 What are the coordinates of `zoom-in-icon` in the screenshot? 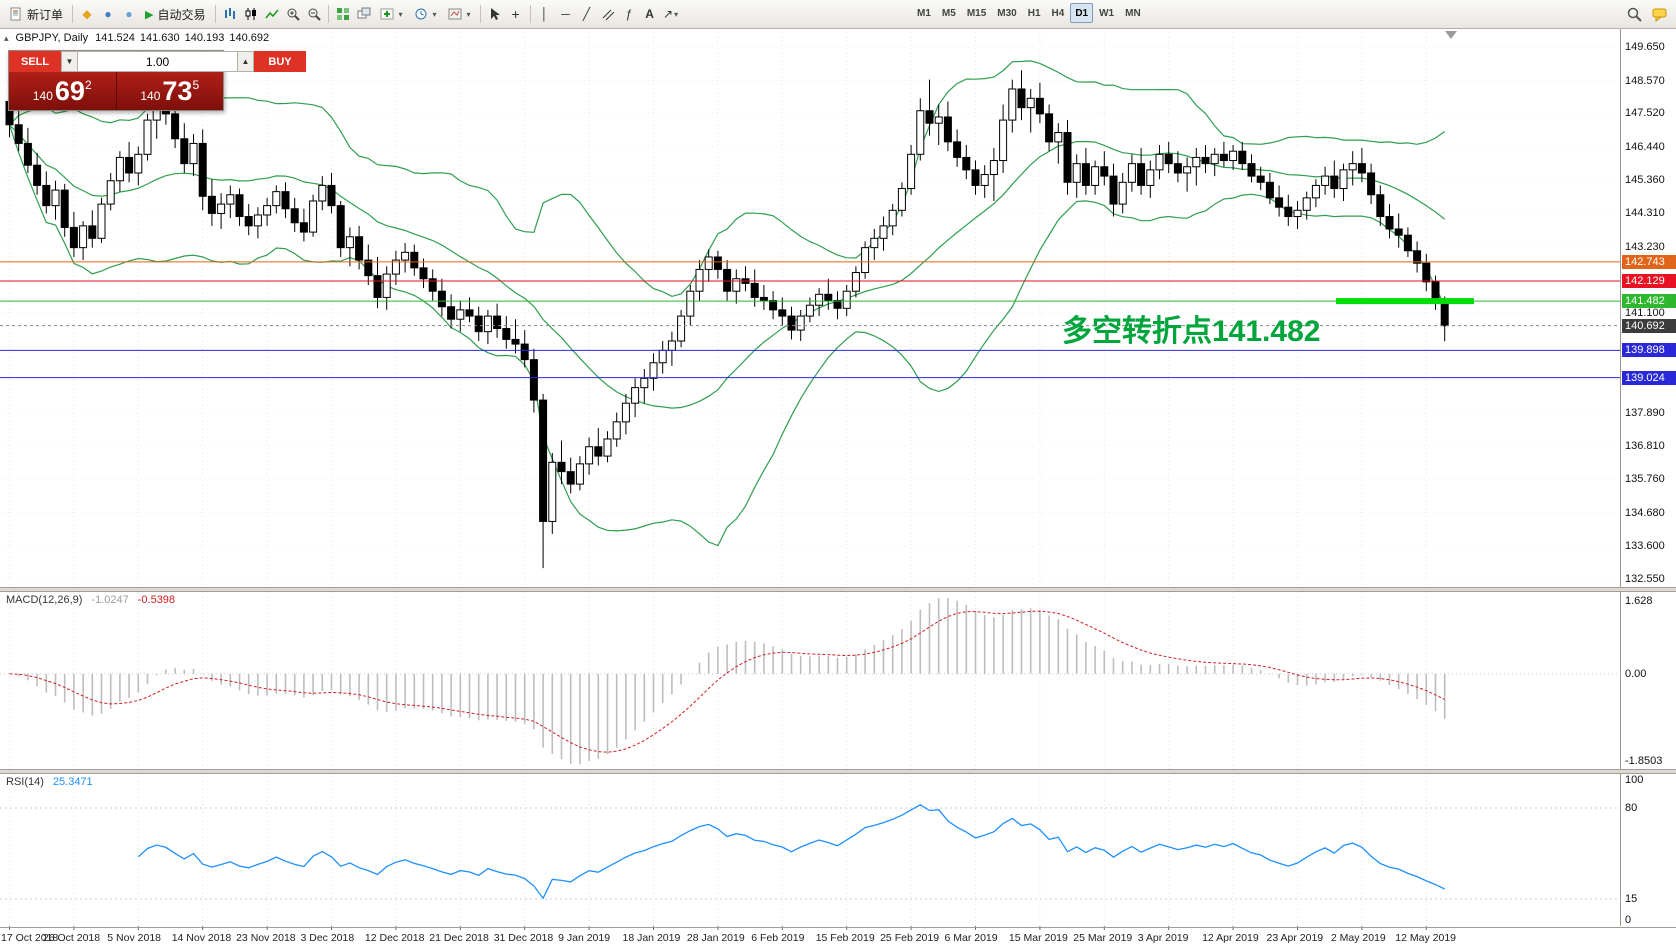 It's located at (293, 14).